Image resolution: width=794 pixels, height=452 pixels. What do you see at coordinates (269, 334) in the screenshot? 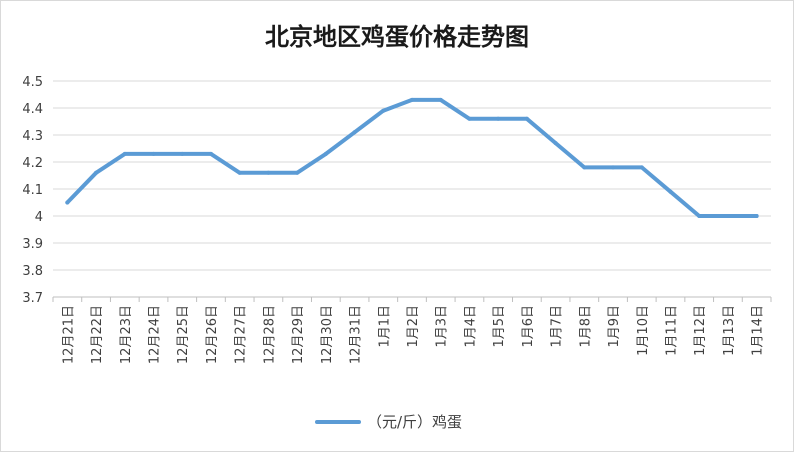
I see `x-tick-label: 12月28日` at bounding box center [269, 334].